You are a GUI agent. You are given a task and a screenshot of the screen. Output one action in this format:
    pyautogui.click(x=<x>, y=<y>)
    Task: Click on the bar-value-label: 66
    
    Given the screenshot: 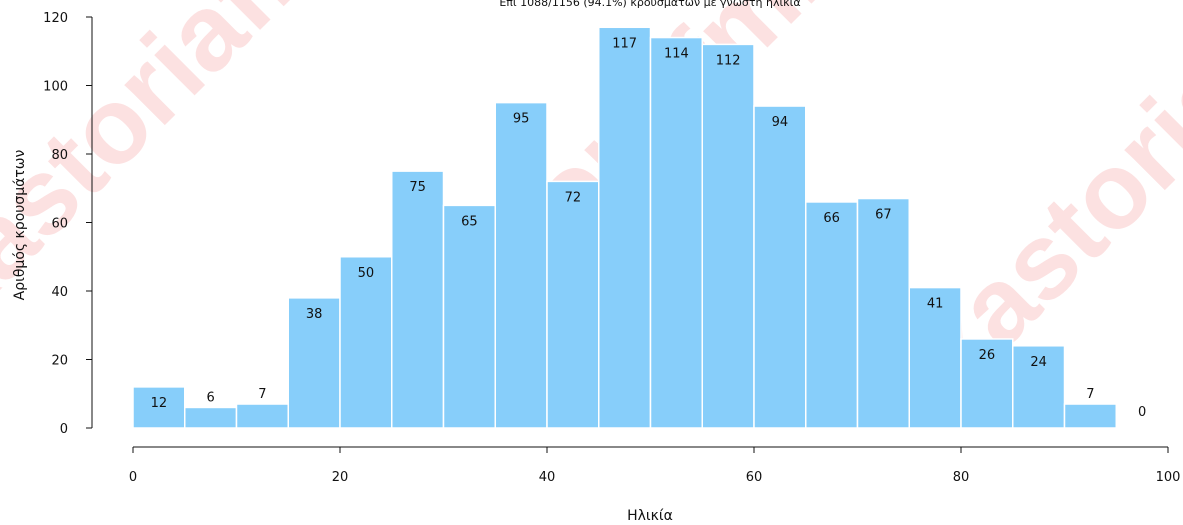 What is the action you would take?
    pyautogui.click(x=831, y=218)
    